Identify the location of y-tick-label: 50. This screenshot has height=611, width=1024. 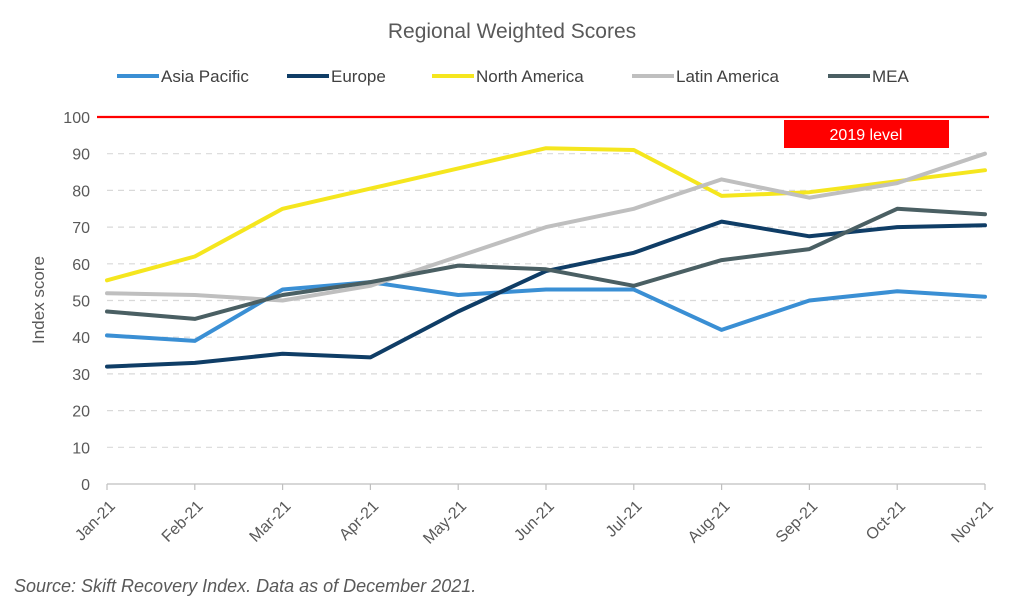
(81, 302).